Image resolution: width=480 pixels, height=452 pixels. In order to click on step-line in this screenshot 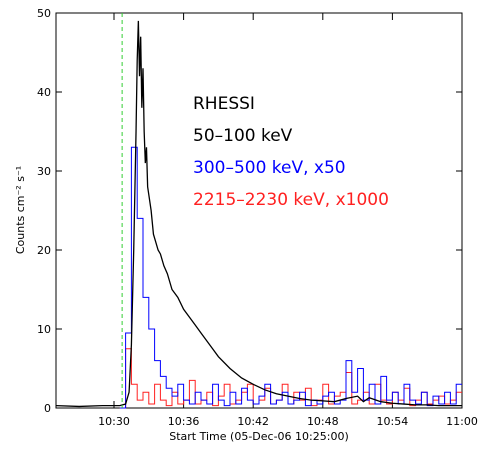, I will do `click(290, 378)`.